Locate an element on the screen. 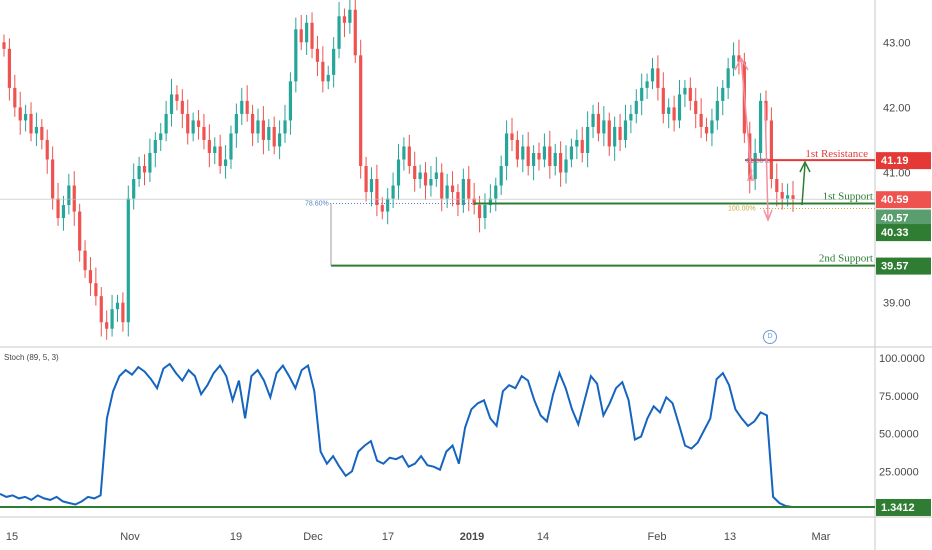  time-tick-label: 17 is located at coordinates (388, 537).